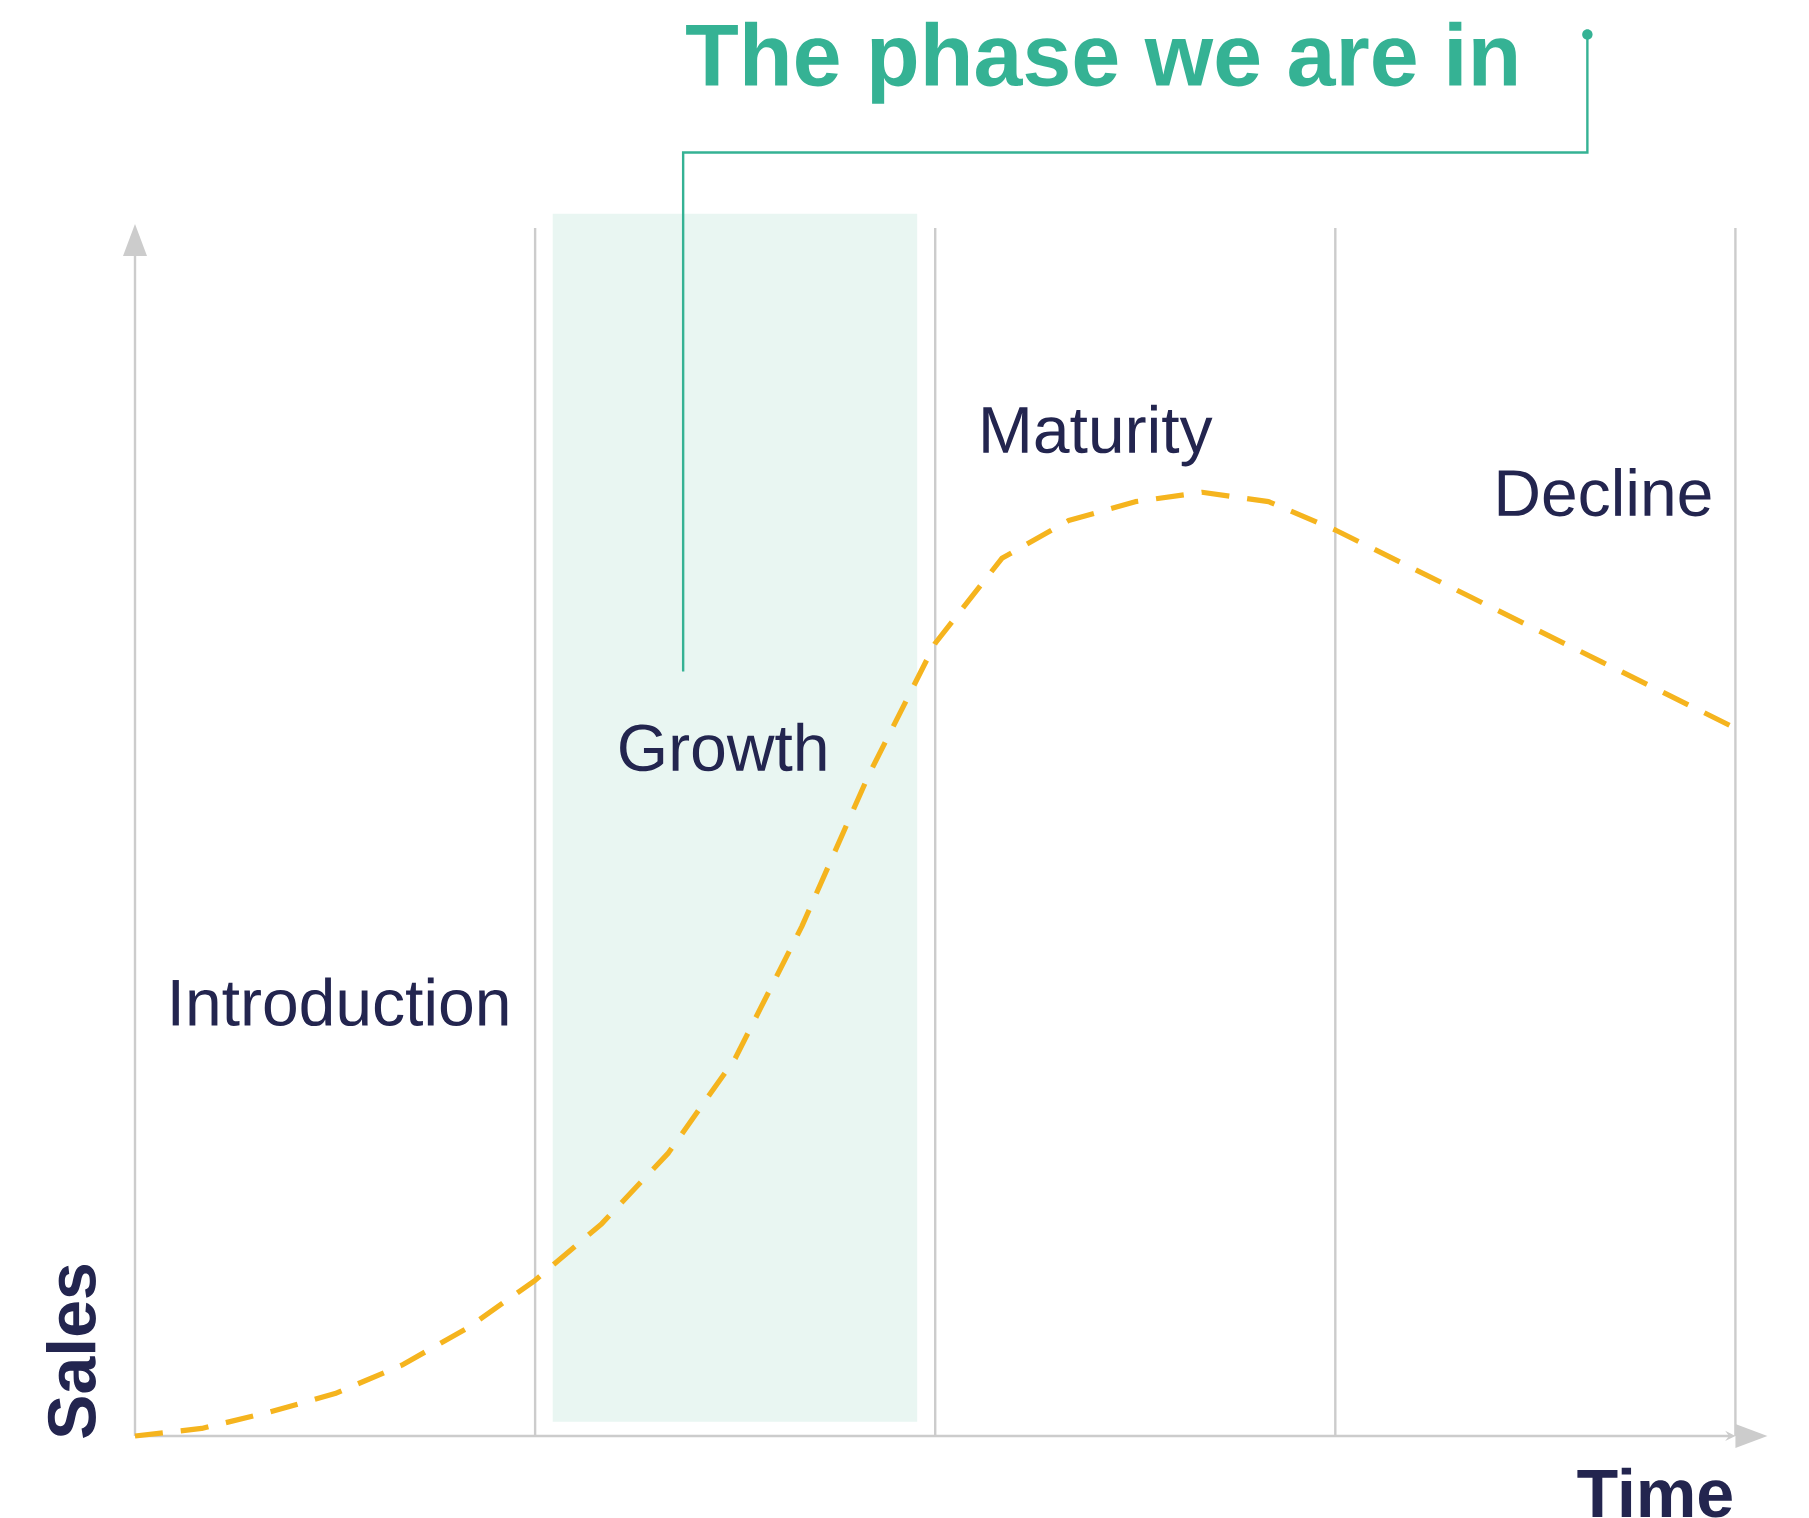 The height and width of the screenshot is (1518, 1809). I want to click on annotation: Introduction, so click(340, 1002).